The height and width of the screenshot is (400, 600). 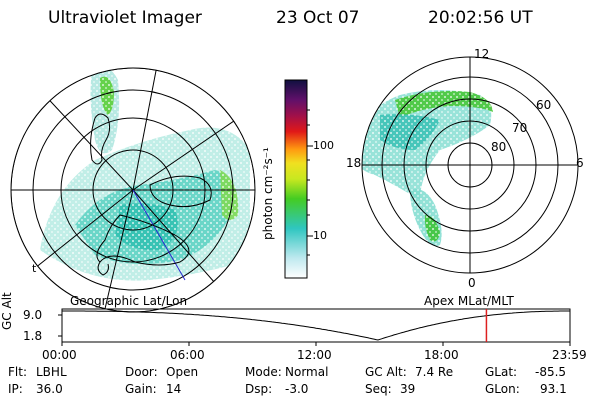 I want to click on instrument-title: Ultraviolet Imager, so click(x=125, y=18).